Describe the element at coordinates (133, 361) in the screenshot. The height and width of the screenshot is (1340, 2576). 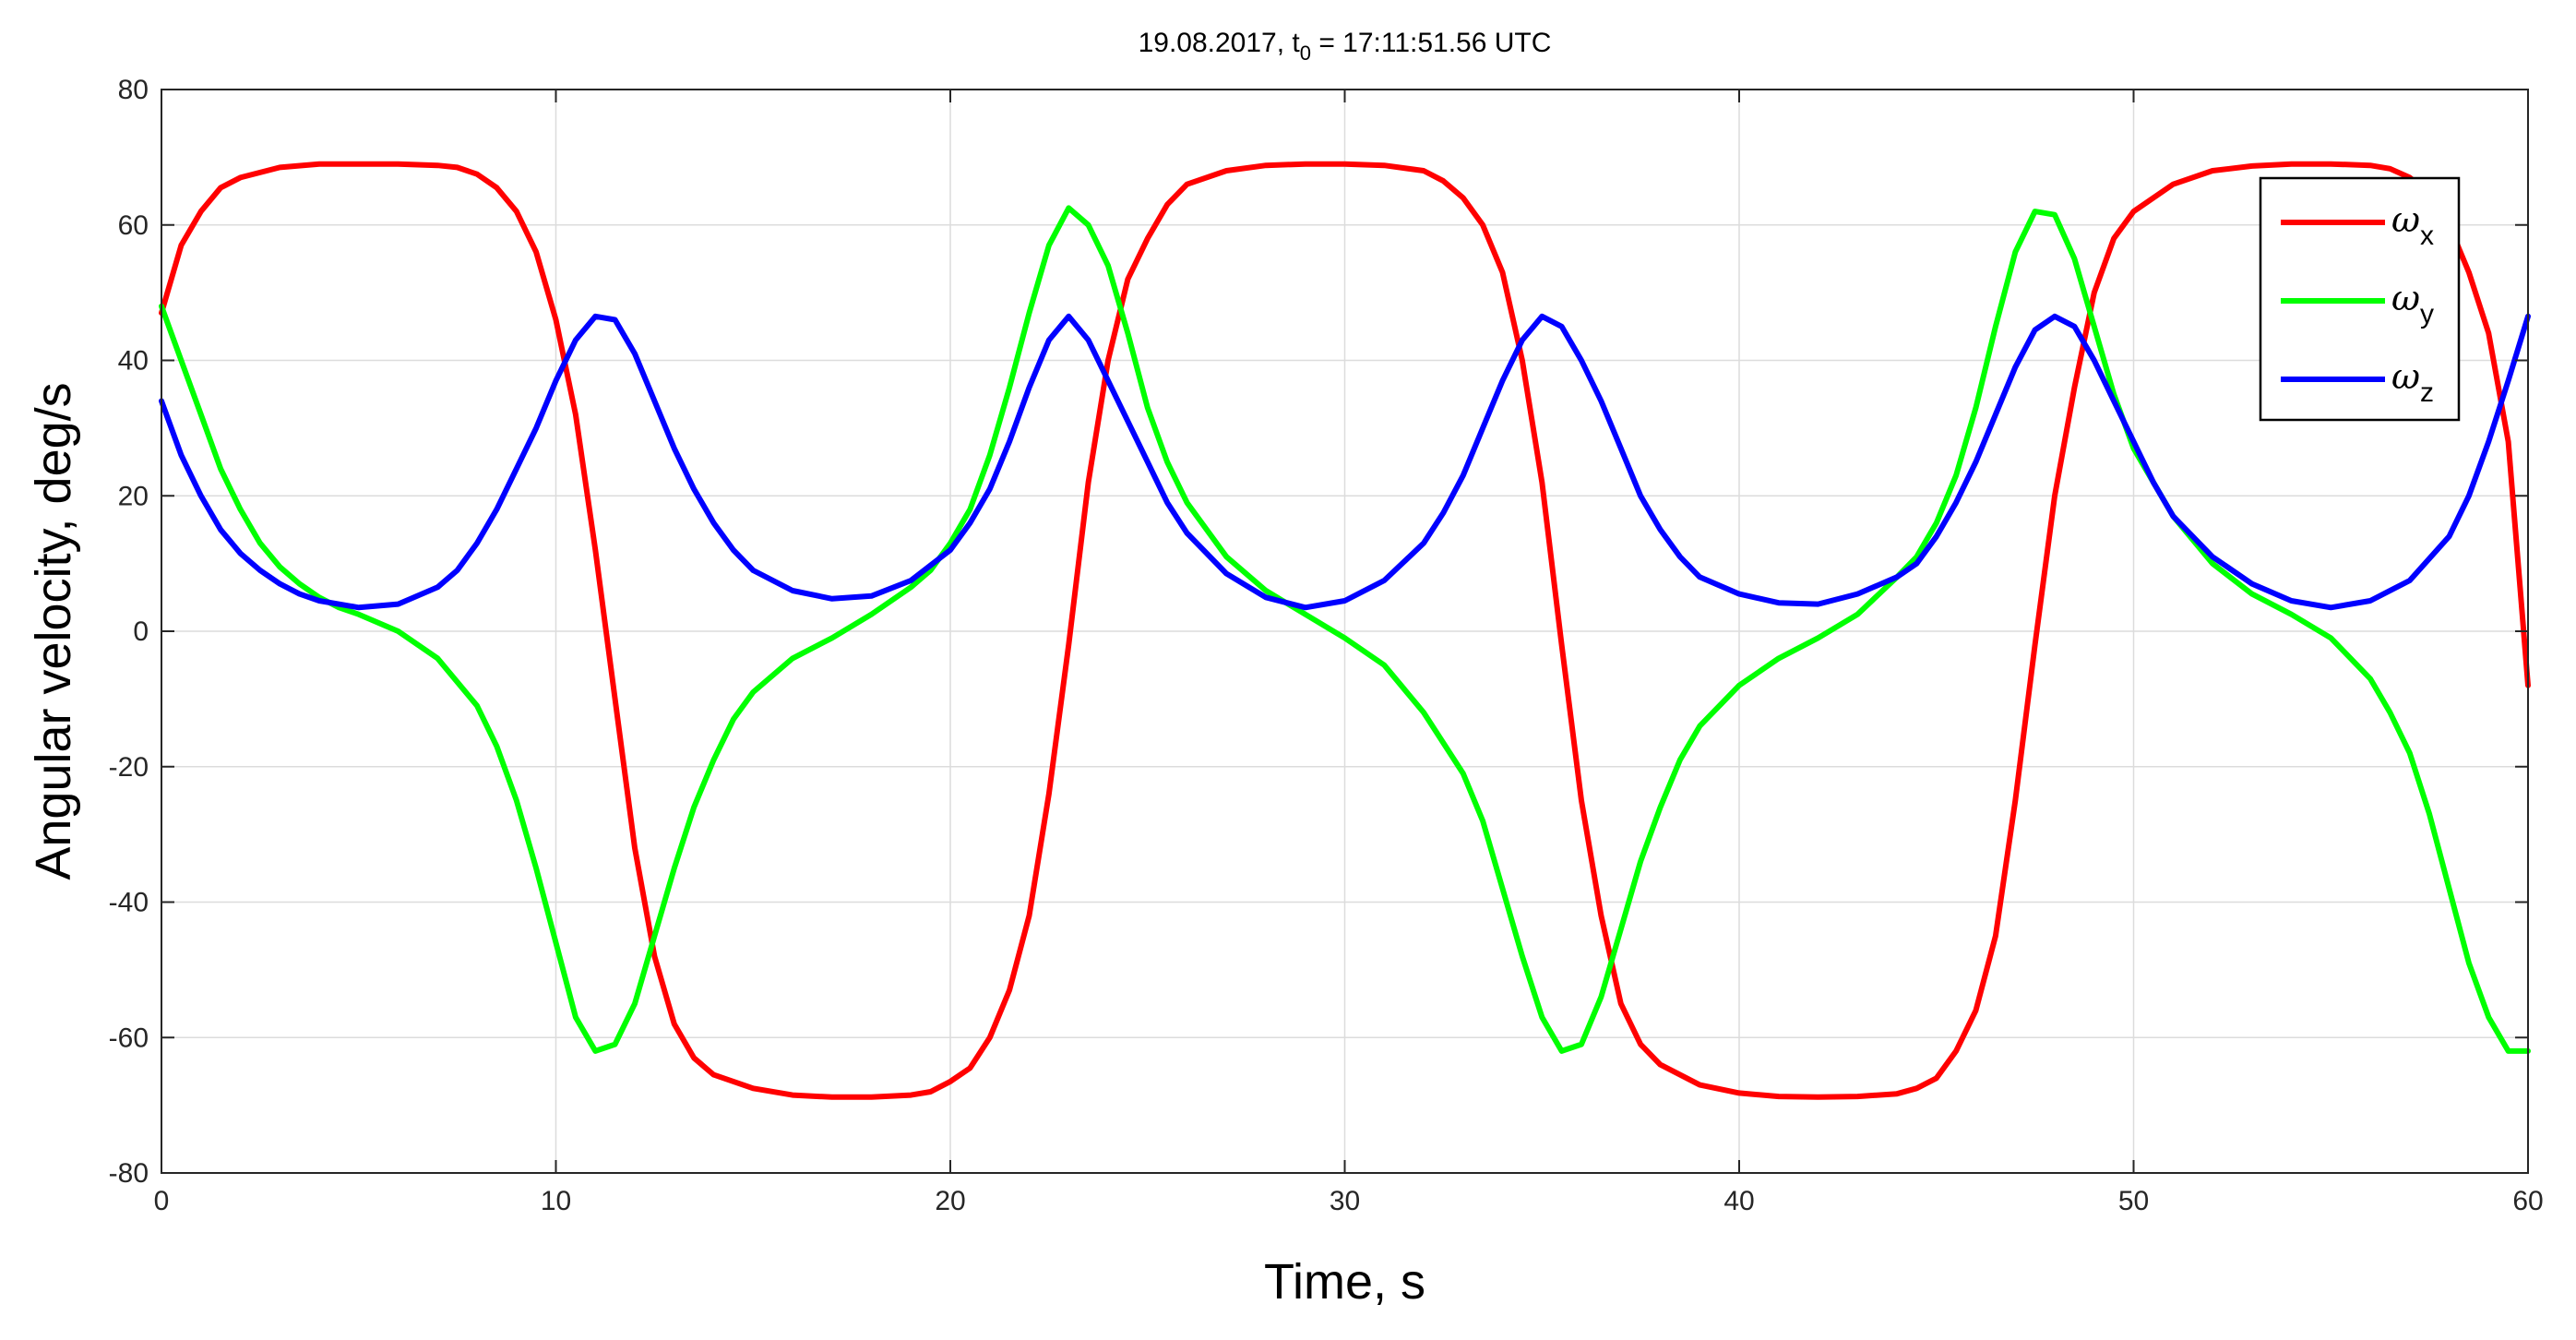
I see `y-tick-label: 40` at that location.